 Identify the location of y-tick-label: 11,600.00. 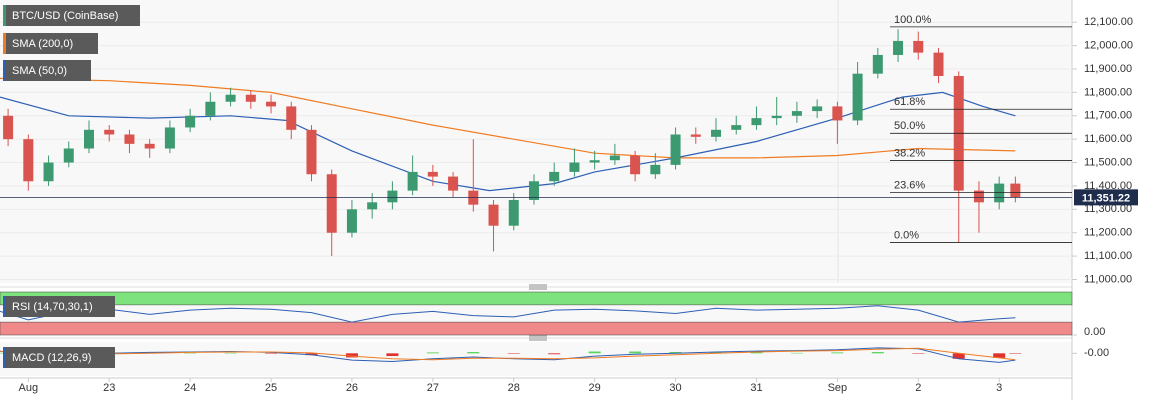
(1108, 139).